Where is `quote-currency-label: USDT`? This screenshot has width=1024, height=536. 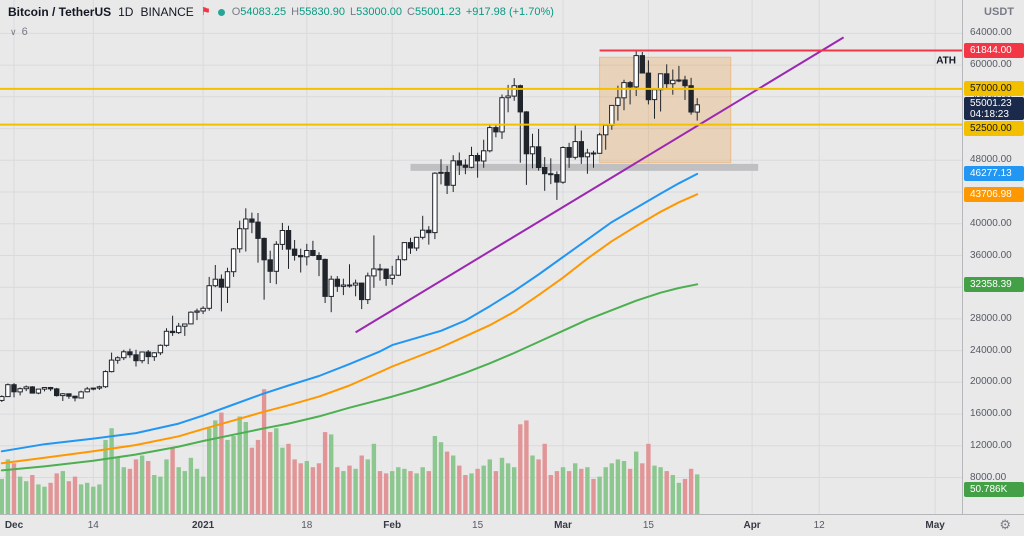 quote-currency-label: USDT is located at coordinates (999, 12).